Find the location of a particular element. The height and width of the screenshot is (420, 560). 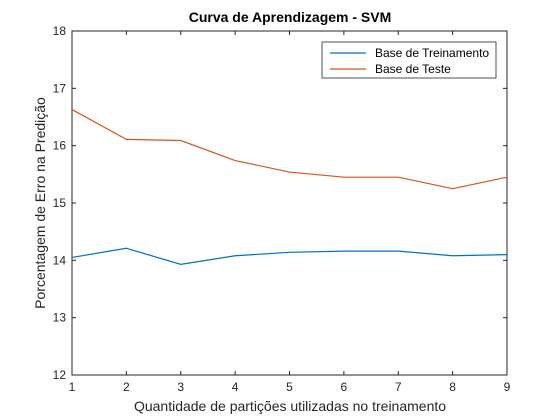

x-tick-label: 1 is located at coordinates (72, 387).